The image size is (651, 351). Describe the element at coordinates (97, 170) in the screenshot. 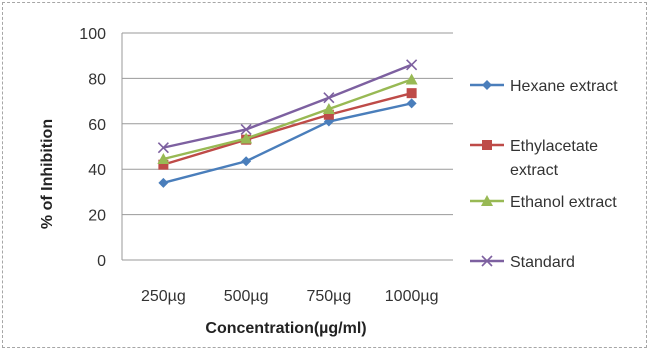

I see `y-tick-label: 40` at that location.